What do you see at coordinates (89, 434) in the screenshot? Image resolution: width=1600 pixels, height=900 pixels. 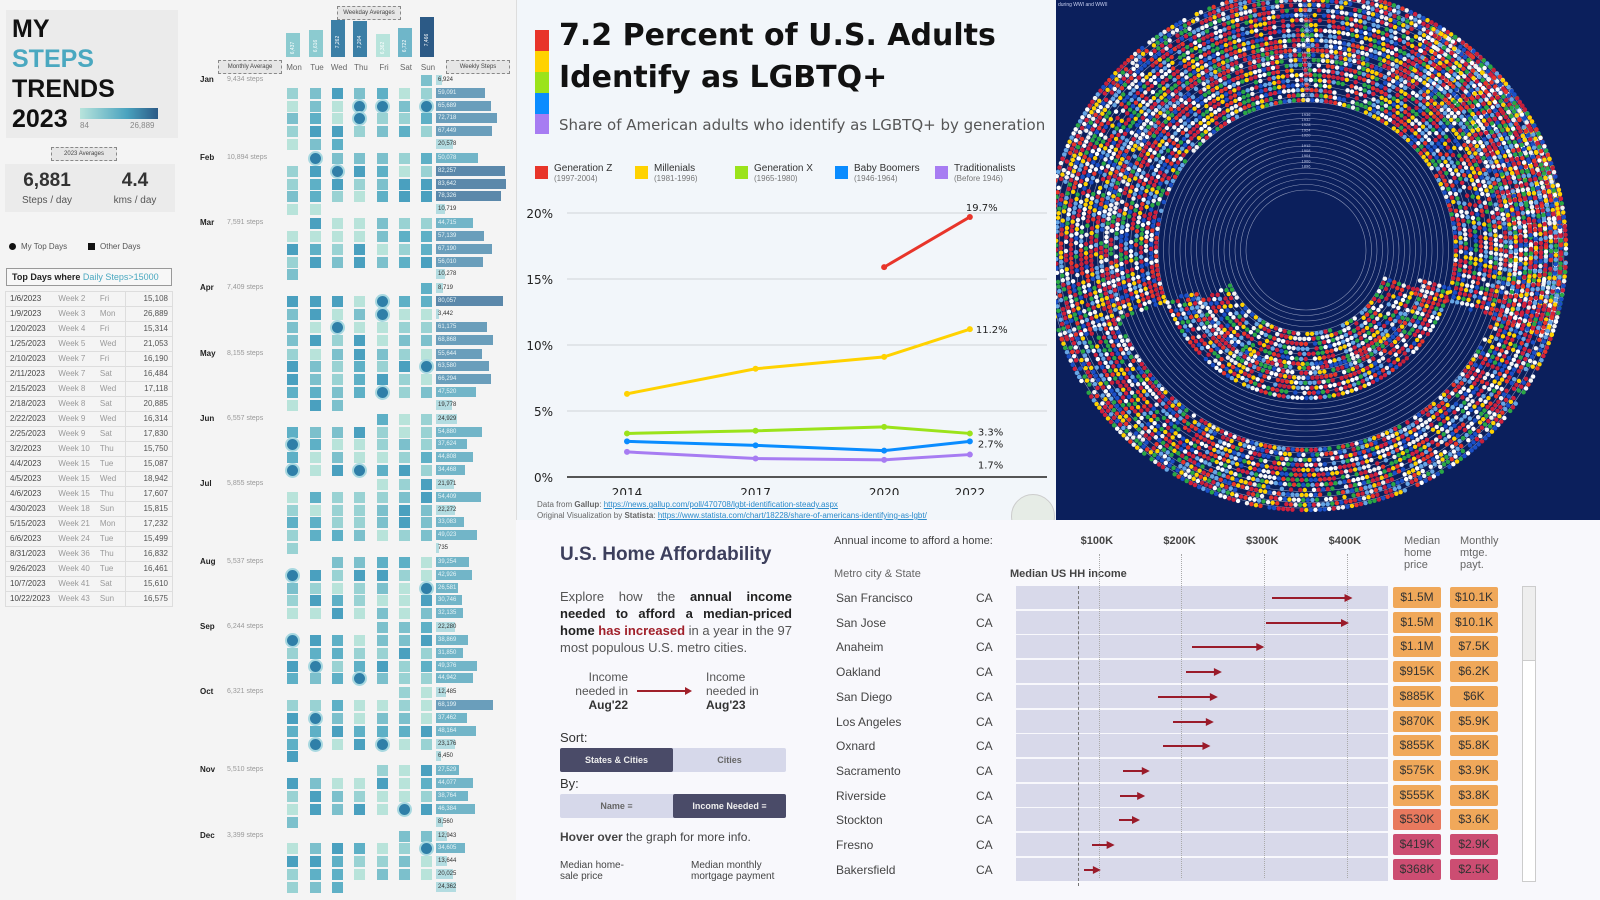 I see `top-day-row: 2/25/2023 Week 9 Sat 17,830` at bounding box center [89, 434].